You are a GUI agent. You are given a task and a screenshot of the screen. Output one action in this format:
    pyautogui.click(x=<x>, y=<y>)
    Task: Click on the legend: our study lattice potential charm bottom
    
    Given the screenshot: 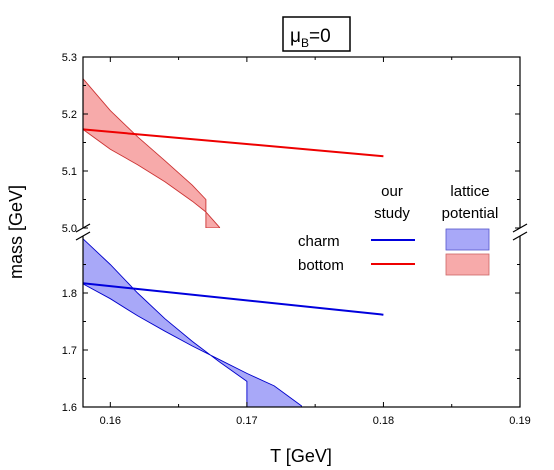 What is the action you would take?
    pyautogui.click(x=398, y=229)
    